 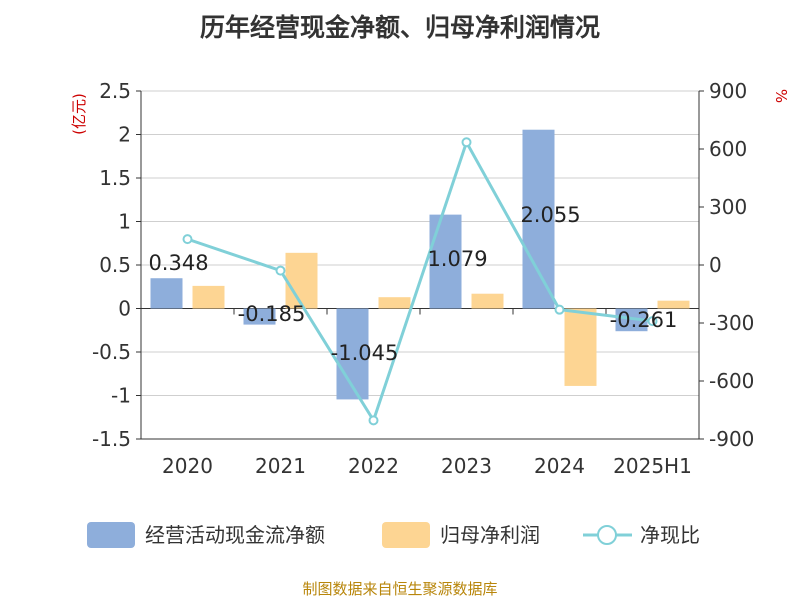 What do you see at coordinates (280, 466) in the screenshot?
I see `x-tick-label: 2021` at bounding box center [280, 466].